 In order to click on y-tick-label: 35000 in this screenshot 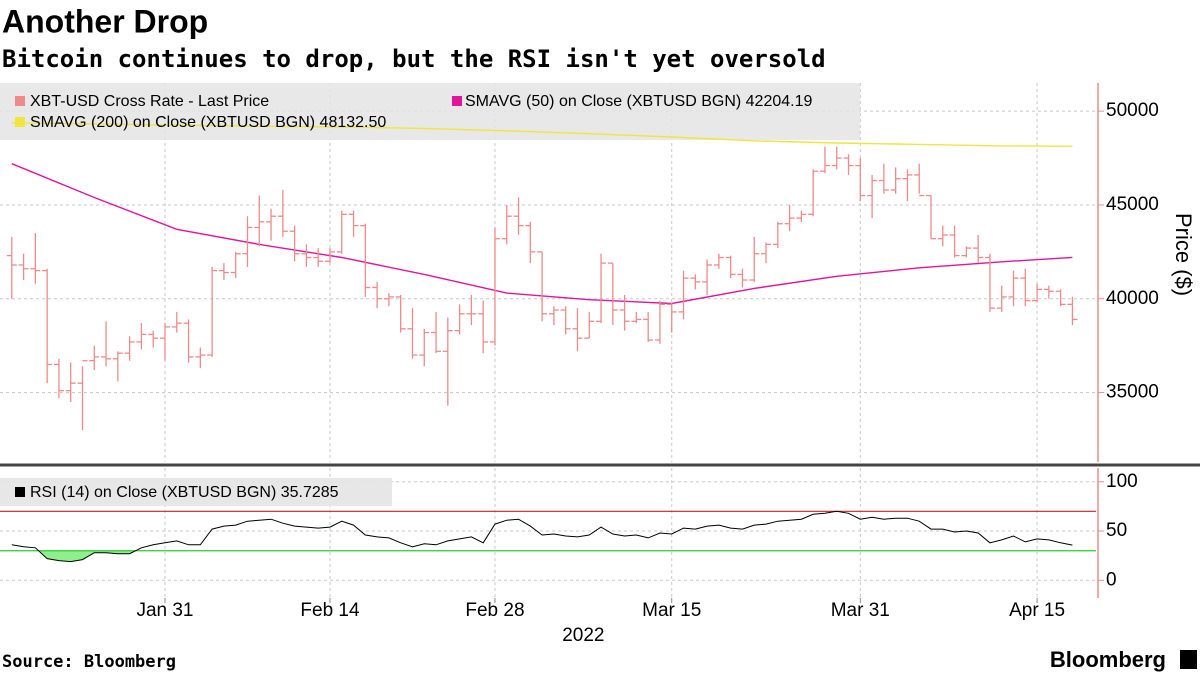, I will do `click(1132, 392)`.